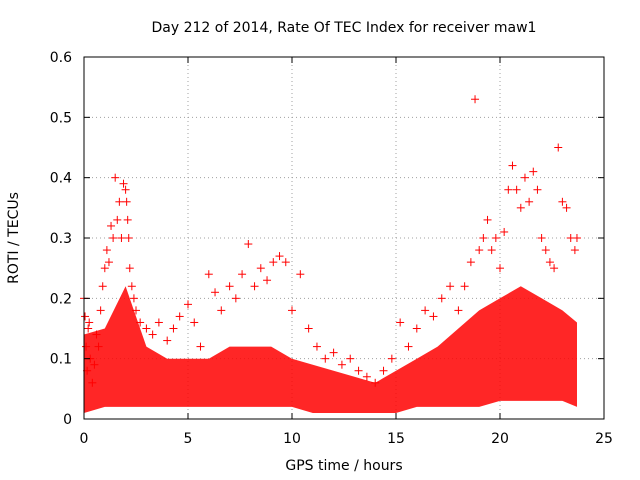 Image resolution: width=640 pixels, height=480 pixels. What do you see at coordinates (61, 118) in the screenshot?
I see `y-tick-label: 0.5` at bounding box center [61, 118].